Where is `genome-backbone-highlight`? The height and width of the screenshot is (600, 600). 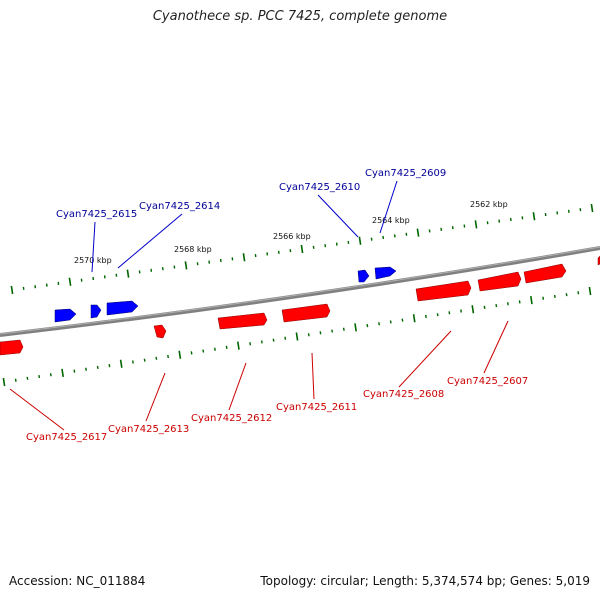 genome-backbone-highlight is located at coordinates (300, 290).